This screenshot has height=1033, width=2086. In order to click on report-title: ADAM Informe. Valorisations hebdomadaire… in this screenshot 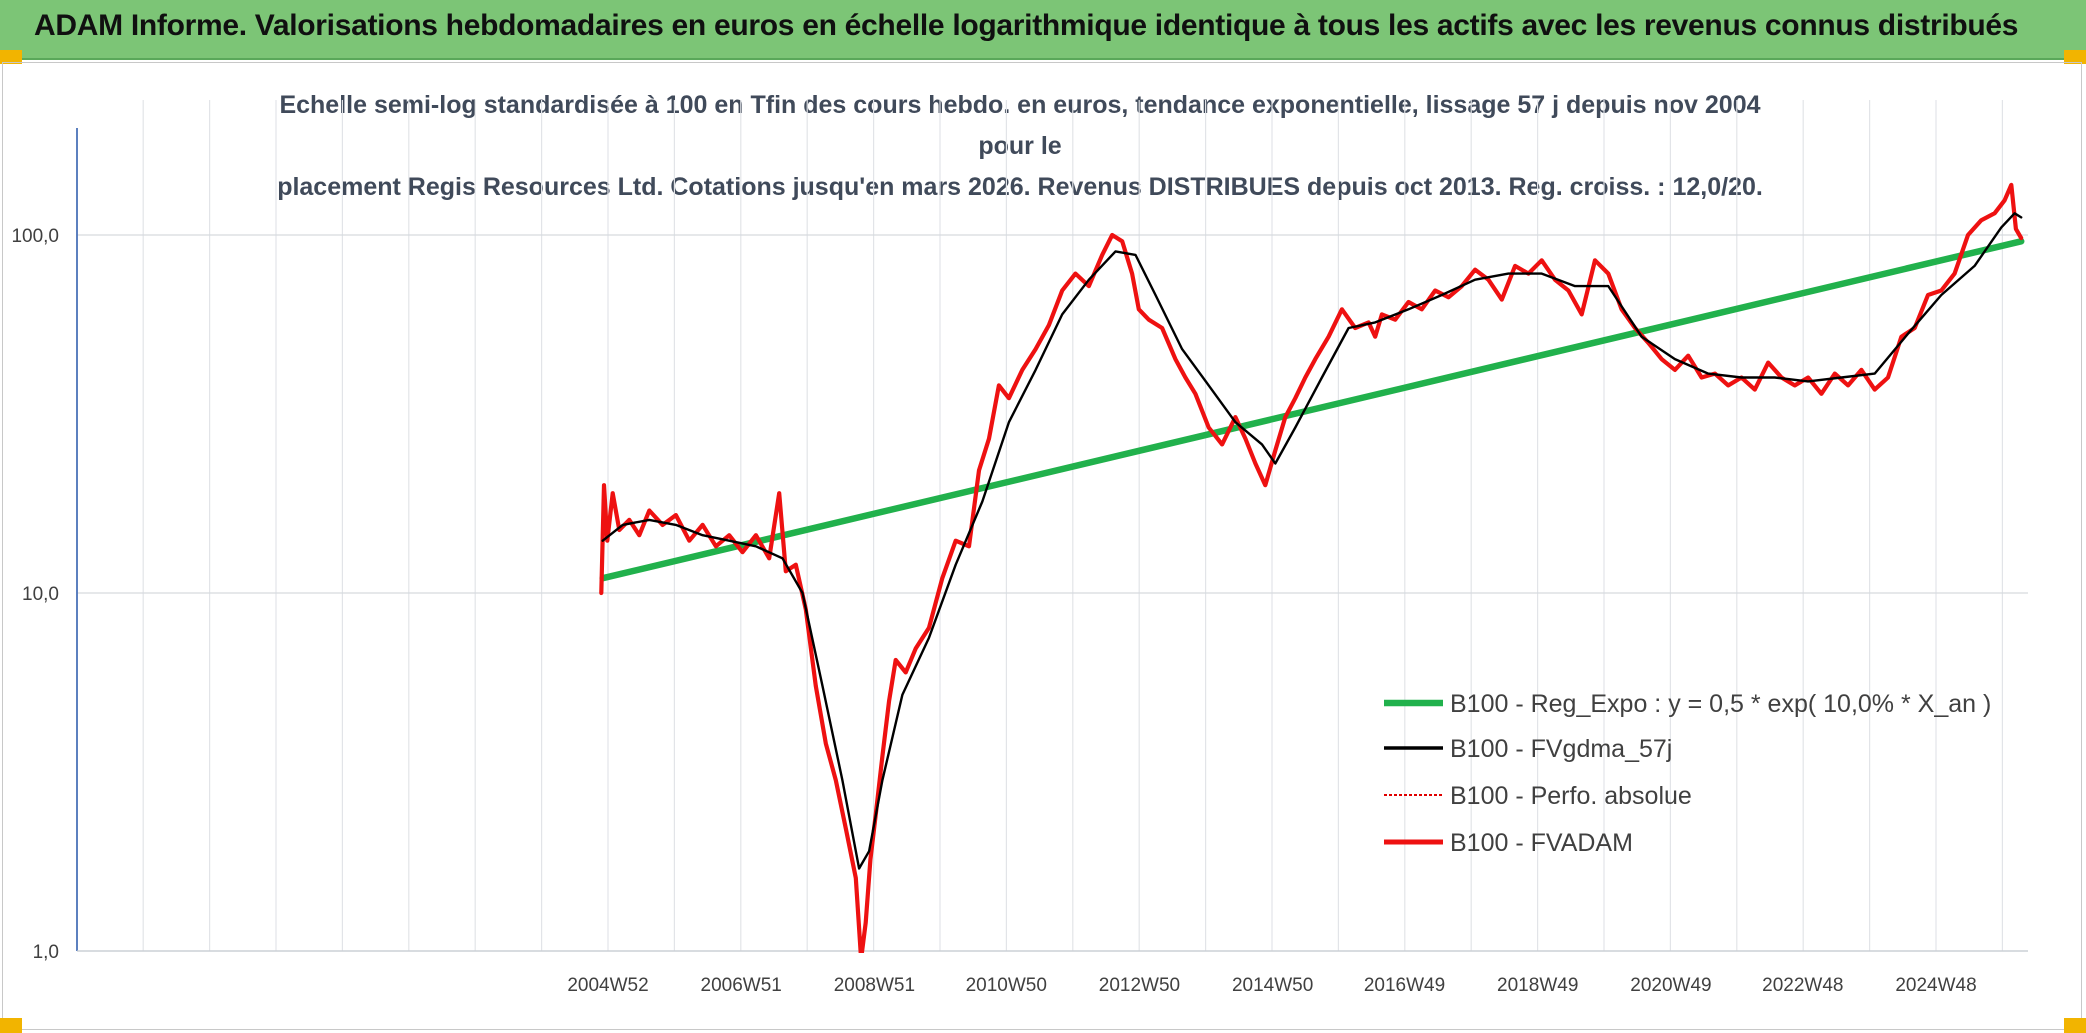, I will do `click(1026, 25)`.